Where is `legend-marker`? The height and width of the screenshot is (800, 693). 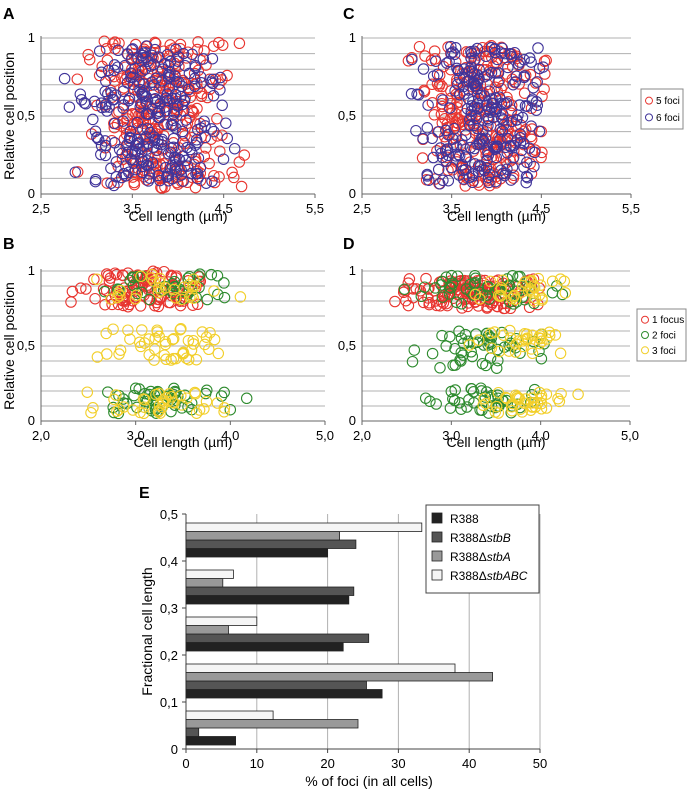
legend-marker is located at coordinates (649, 100).